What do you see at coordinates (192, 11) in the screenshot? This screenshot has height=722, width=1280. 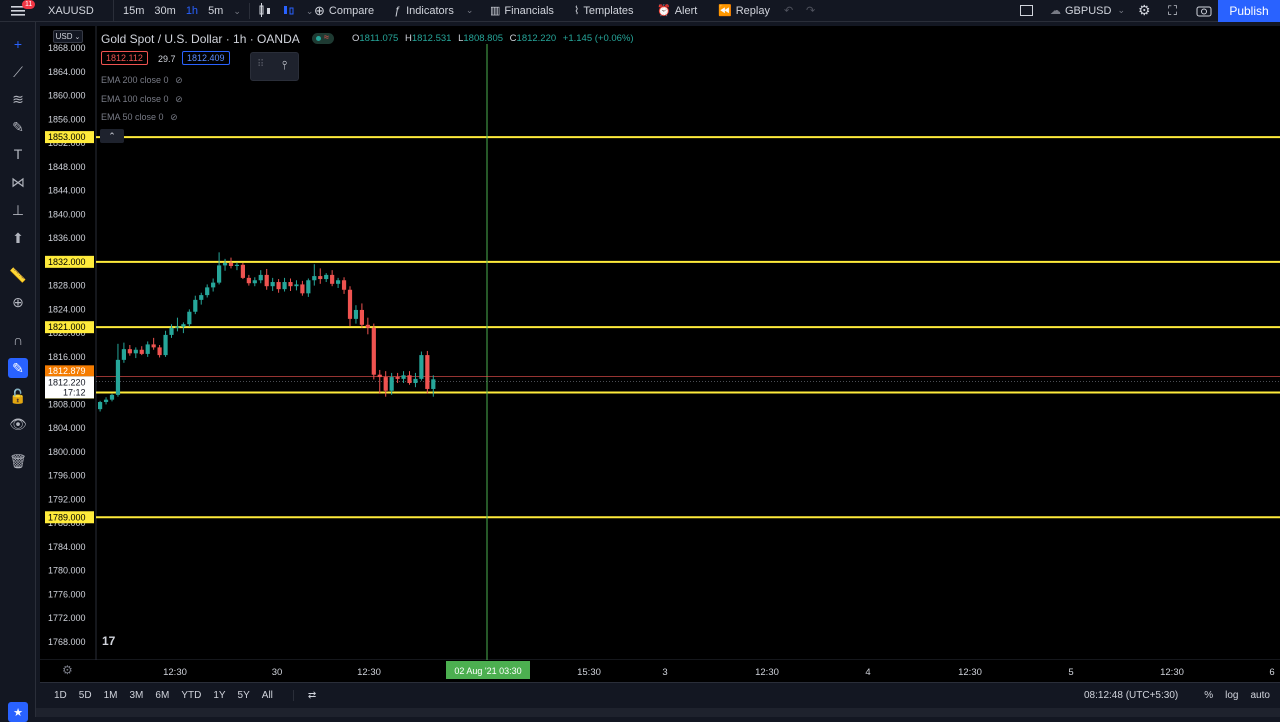 I see `timeframe-1h: 1h` at bounding box center [192, 11].